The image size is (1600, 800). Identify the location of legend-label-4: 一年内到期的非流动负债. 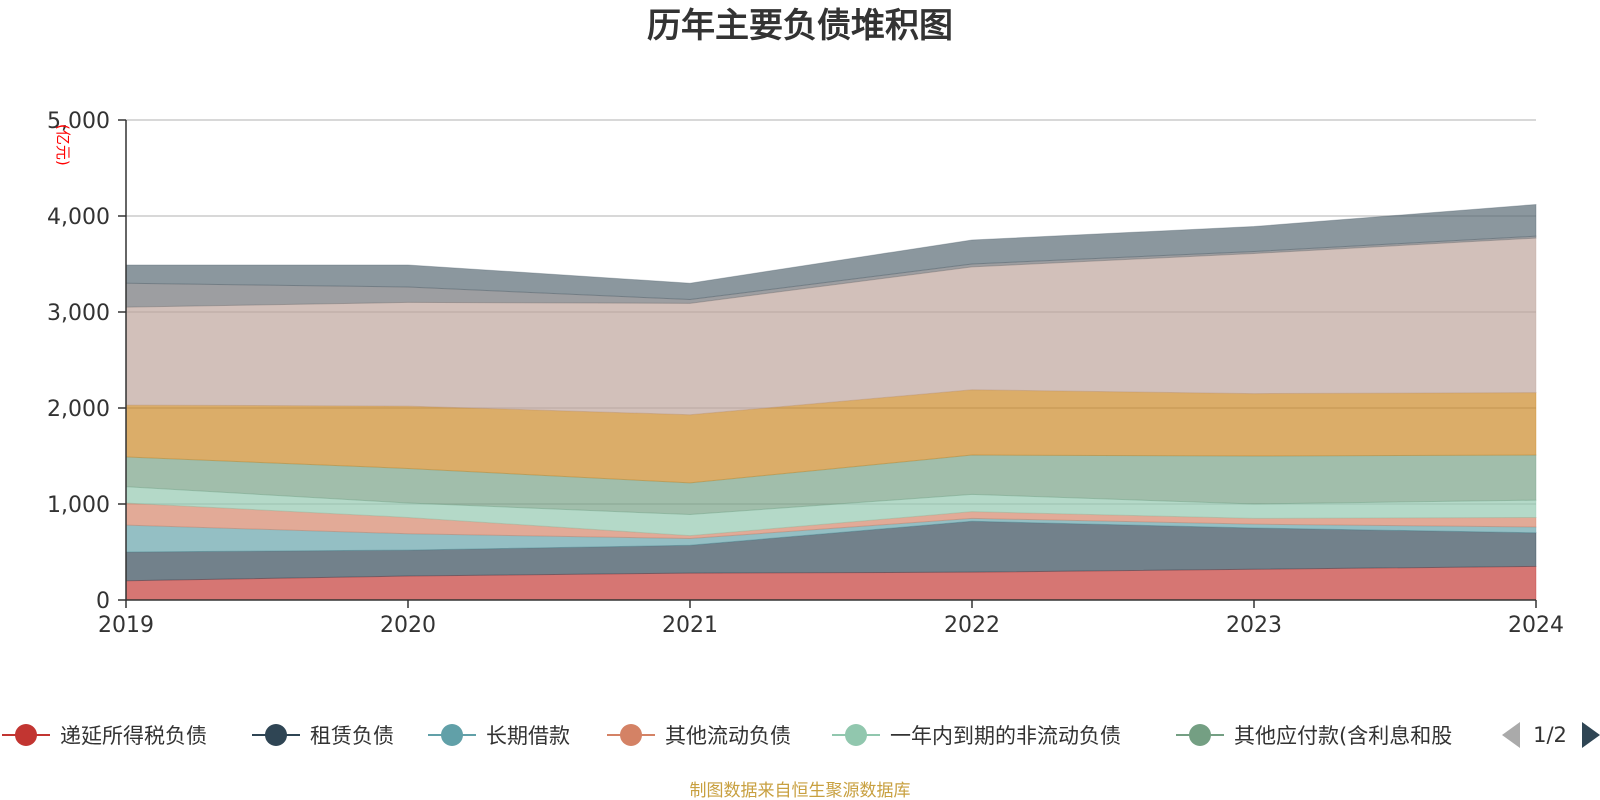
(1005, 736).